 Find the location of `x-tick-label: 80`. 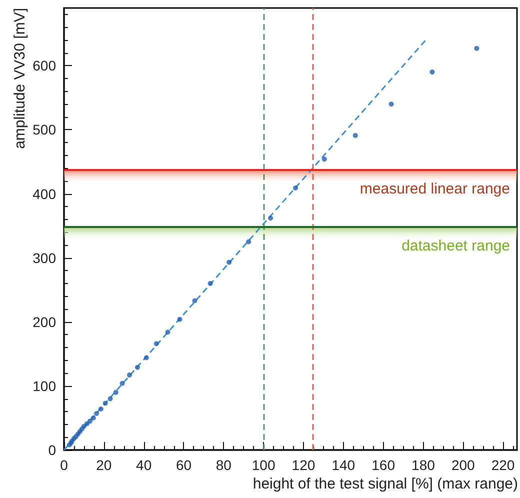

x-tick-label: 80 is located at coordinates (224, 465).